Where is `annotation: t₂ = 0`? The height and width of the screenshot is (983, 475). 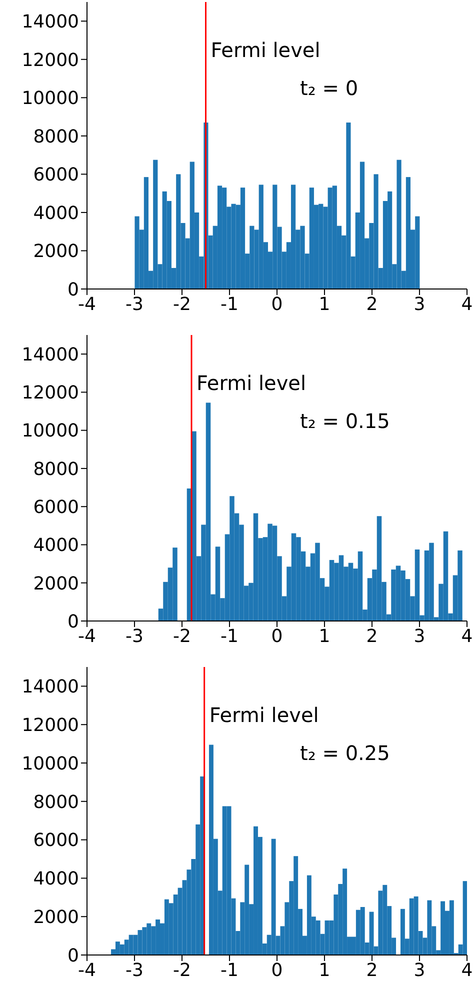
annotation: t₂ = 0 is located at coordinates (329, 88).